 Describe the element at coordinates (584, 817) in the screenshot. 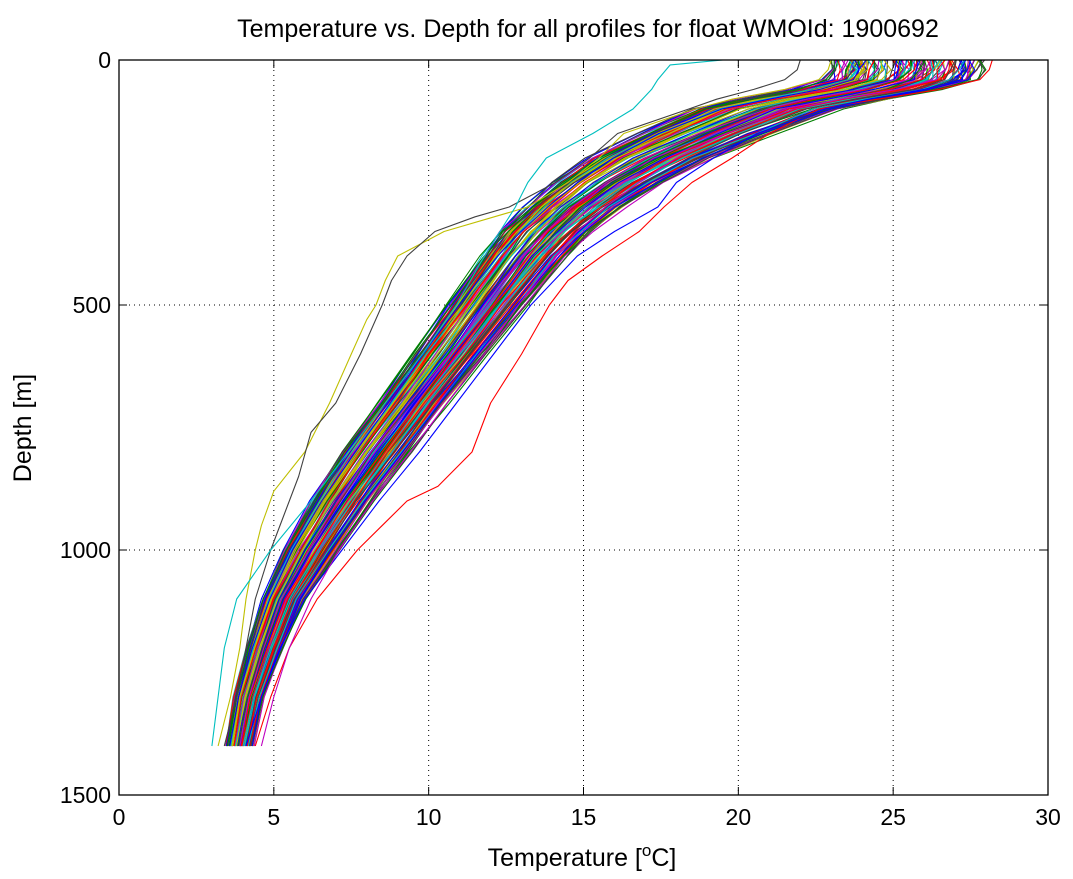

I see `x-tick-label: 15` at that location.